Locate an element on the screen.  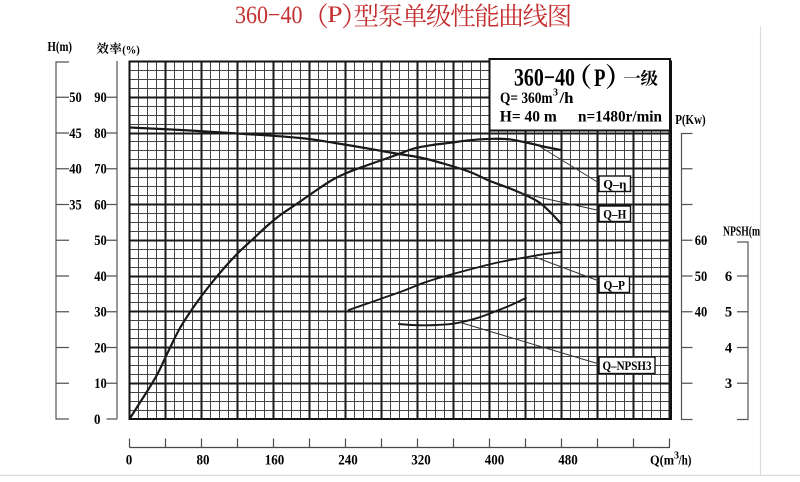
svg-text: 90 is located at coordinates (100, 98).